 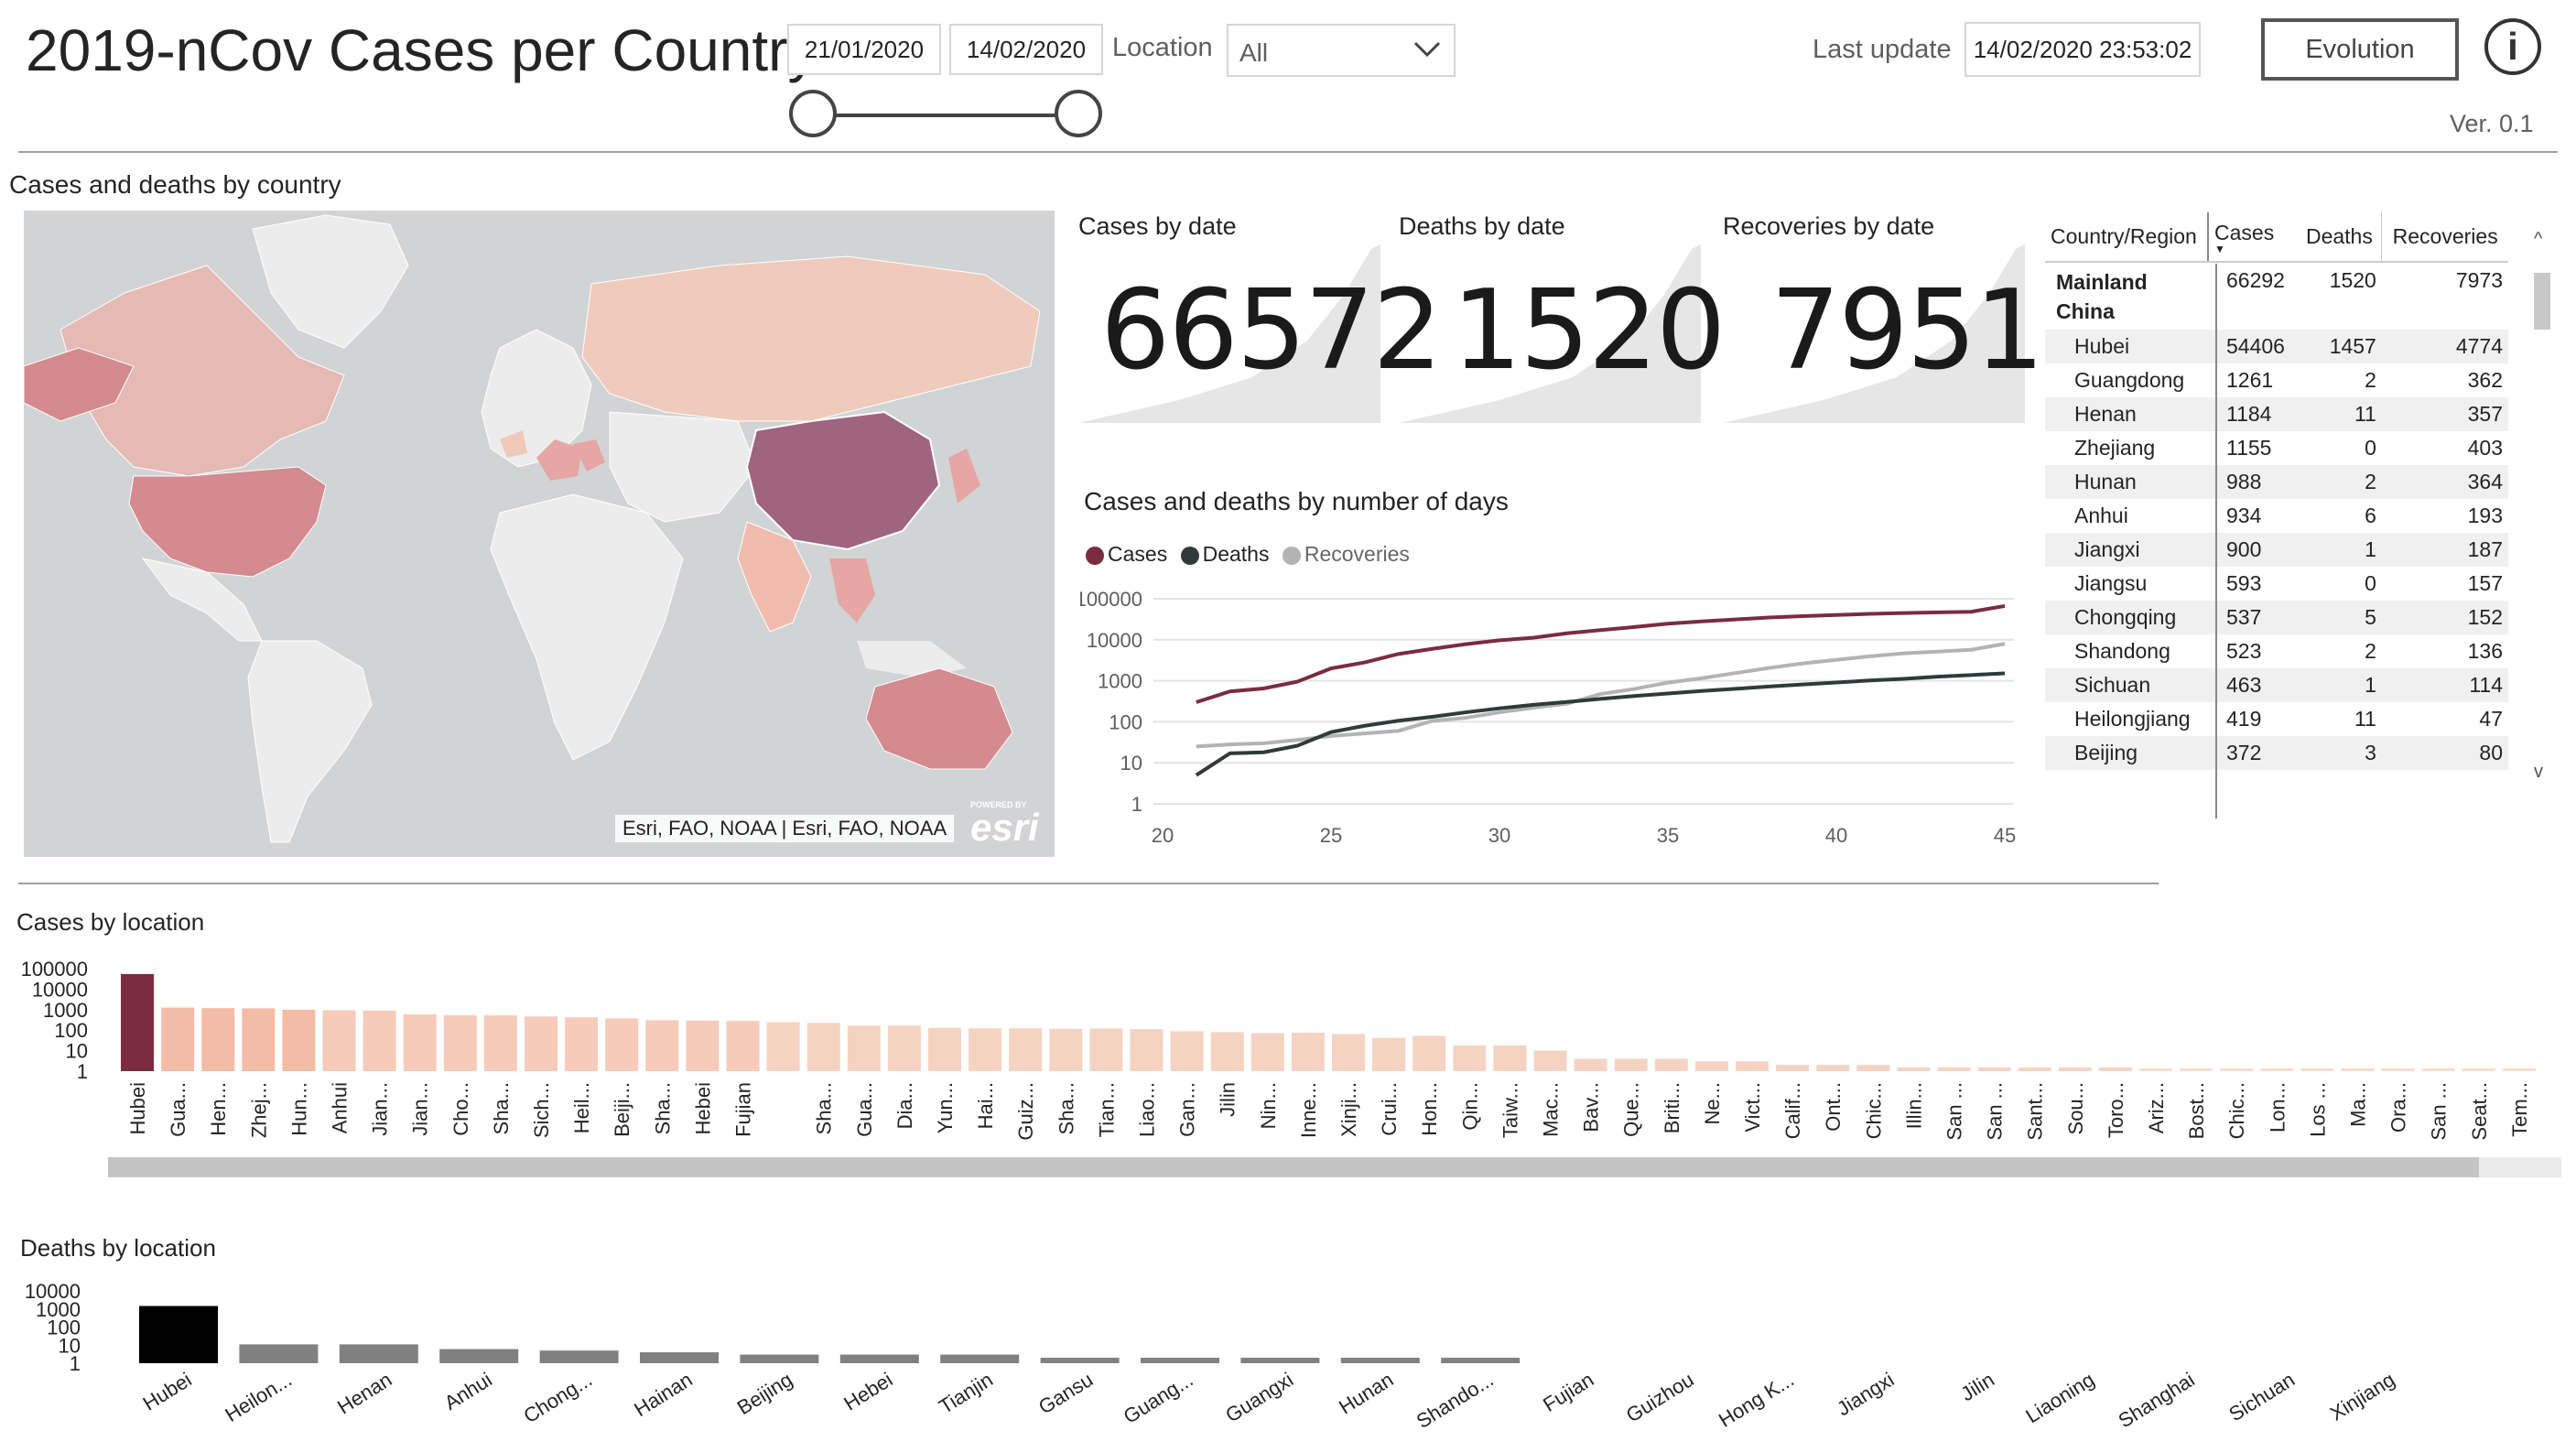 I want to click on table-row: Hubei 54406 1457 4774, so click(x=2277, y=346).